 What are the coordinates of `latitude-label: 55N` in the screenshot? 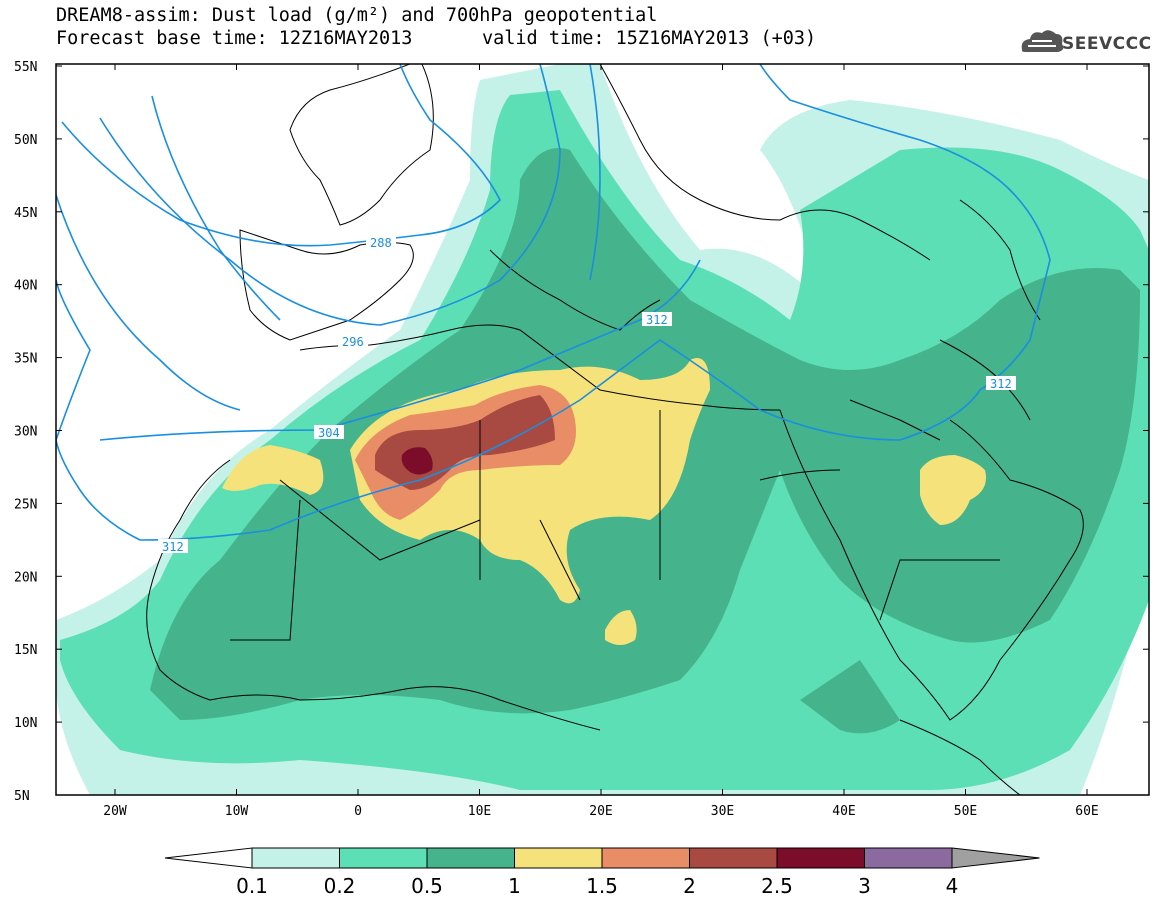 It's located at (25, 67).